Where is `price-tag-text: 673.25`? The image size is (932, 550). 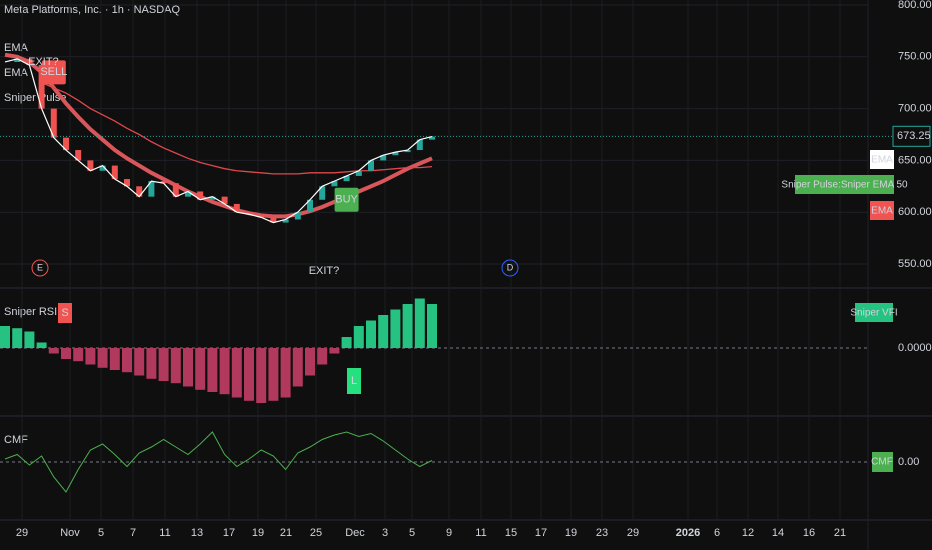 price-tag-text: 673.25 is located at coordinates (914, 136).